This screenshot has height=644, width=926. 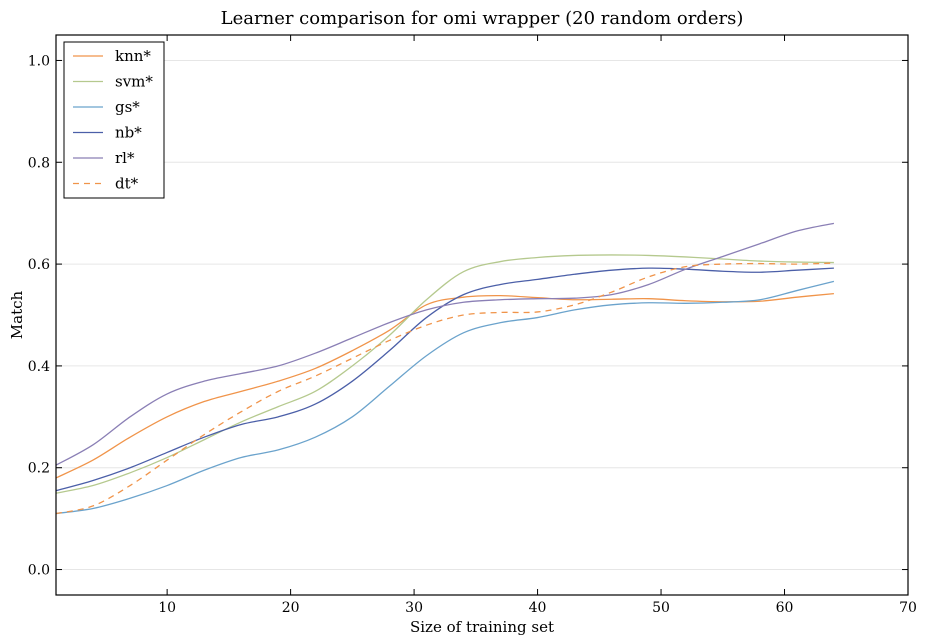 I want to click on y-tick-label: 0.6, so click(x=39, y=265).